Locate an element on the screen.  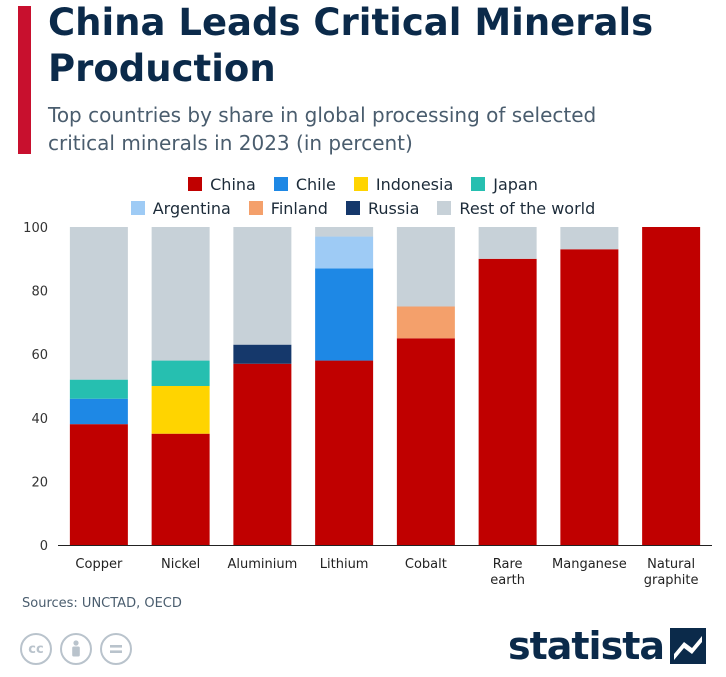
title-accent-bar is located at coordinates (24, 80).